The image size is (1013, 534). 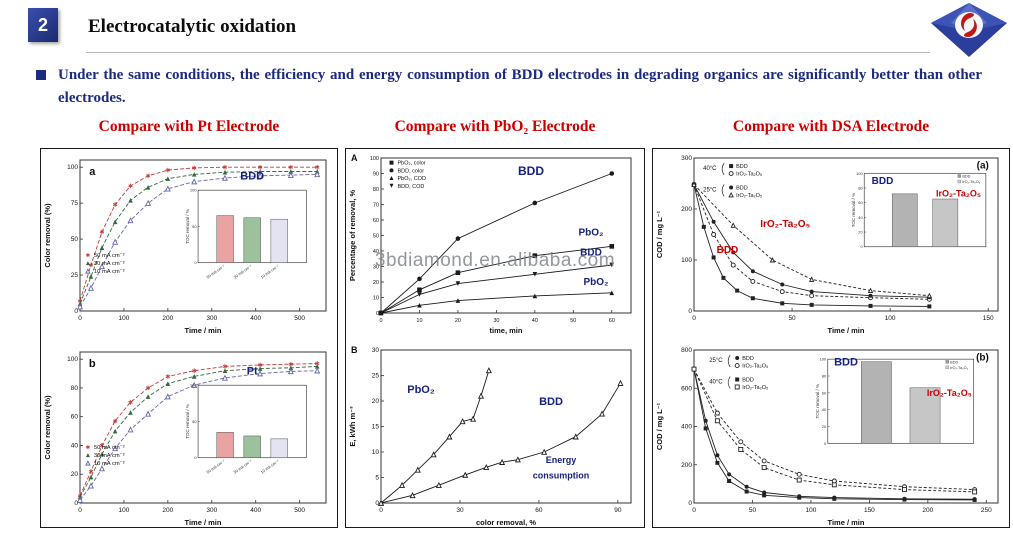 What do you see at coordinates (376, 452) in the screenshot?
I see `svg-text: 10` at bounding box center [376, 452].